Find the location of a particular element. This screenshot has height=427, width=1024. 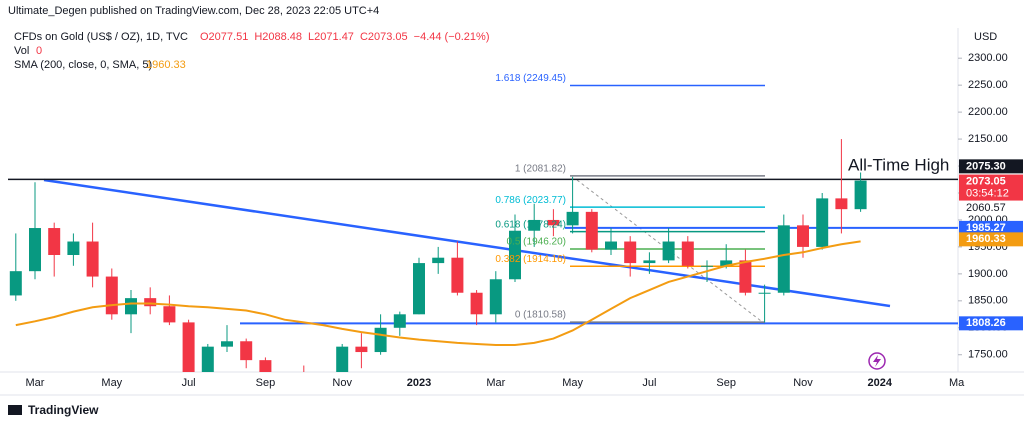

brand-logo is located at coordinates (15, 410).